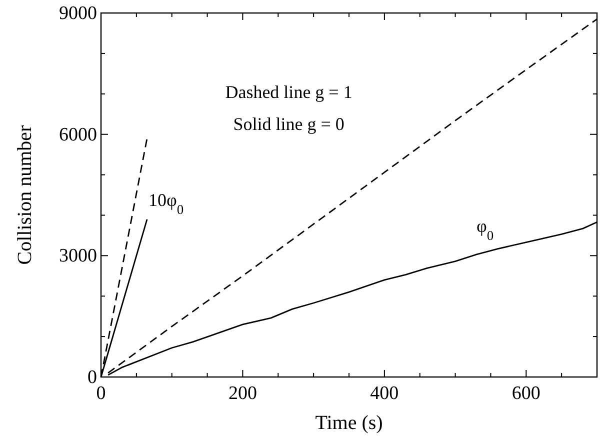  Describe the element at coordinates (166, 203) in the screenshot. I see `annotation: 10φ$_{0}$` at that location.